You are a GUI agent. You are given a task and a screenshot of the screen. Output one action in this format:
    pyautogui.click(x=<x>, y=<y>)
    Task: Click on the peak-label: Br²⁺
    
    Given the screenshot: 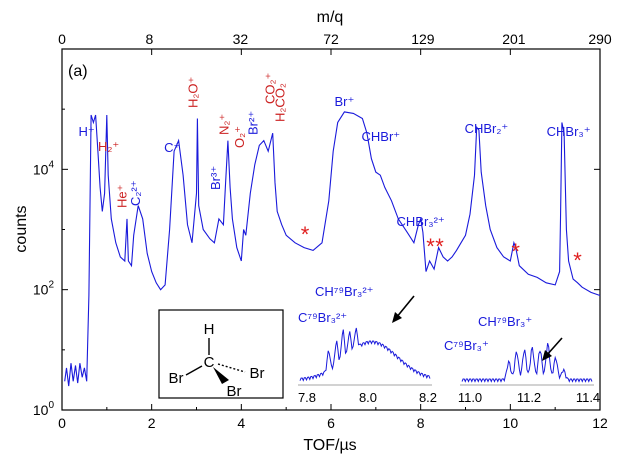 What is the action you would take?
    pyautogui.click(x=252, y=123)
    